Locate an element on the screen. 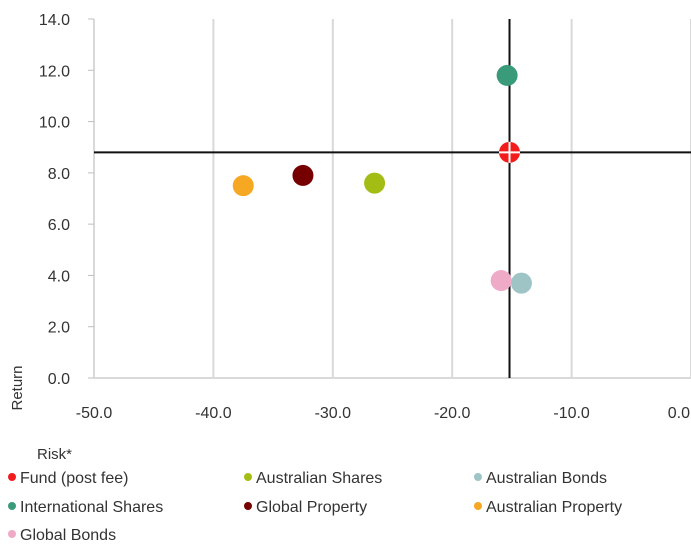 The height and width of the screenshot is (553, 691). legend-label: Australian Shares is located at coordinates (319, 478).